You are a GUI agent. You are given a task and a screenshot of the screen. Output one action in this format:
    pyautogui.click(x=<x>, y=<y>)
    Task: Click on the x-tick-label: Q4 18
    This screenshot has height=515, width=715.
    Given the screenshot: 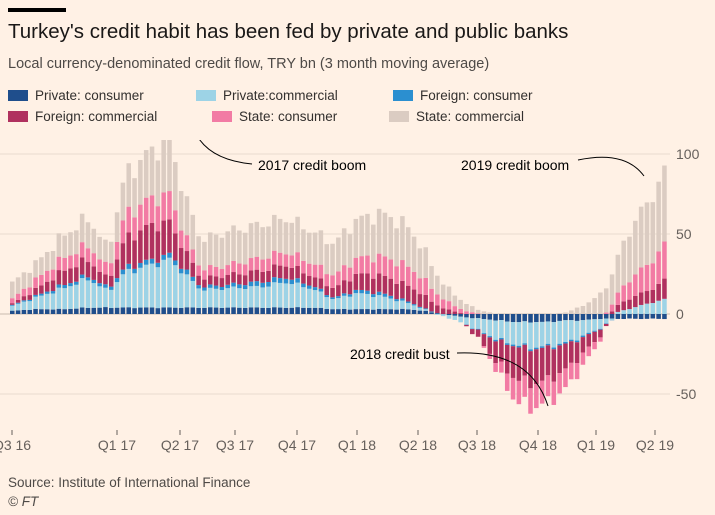 What is the action you would take?
    pyautogui.click(x=538, y=445)
    